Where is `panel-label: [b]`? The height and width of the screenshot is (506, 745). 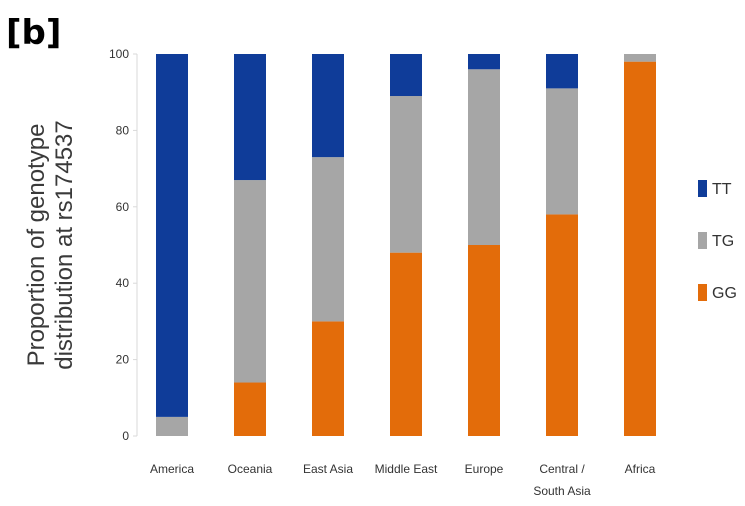
panel-label: [b] is located at coordinates (33, 33).